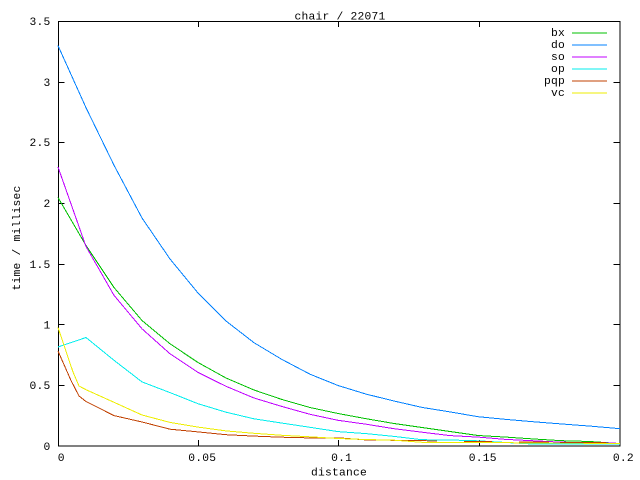  What do you see at coordinates (339, 474) in the screenshot?
I see `svg-text: distance` at bounding box center [339, 474].